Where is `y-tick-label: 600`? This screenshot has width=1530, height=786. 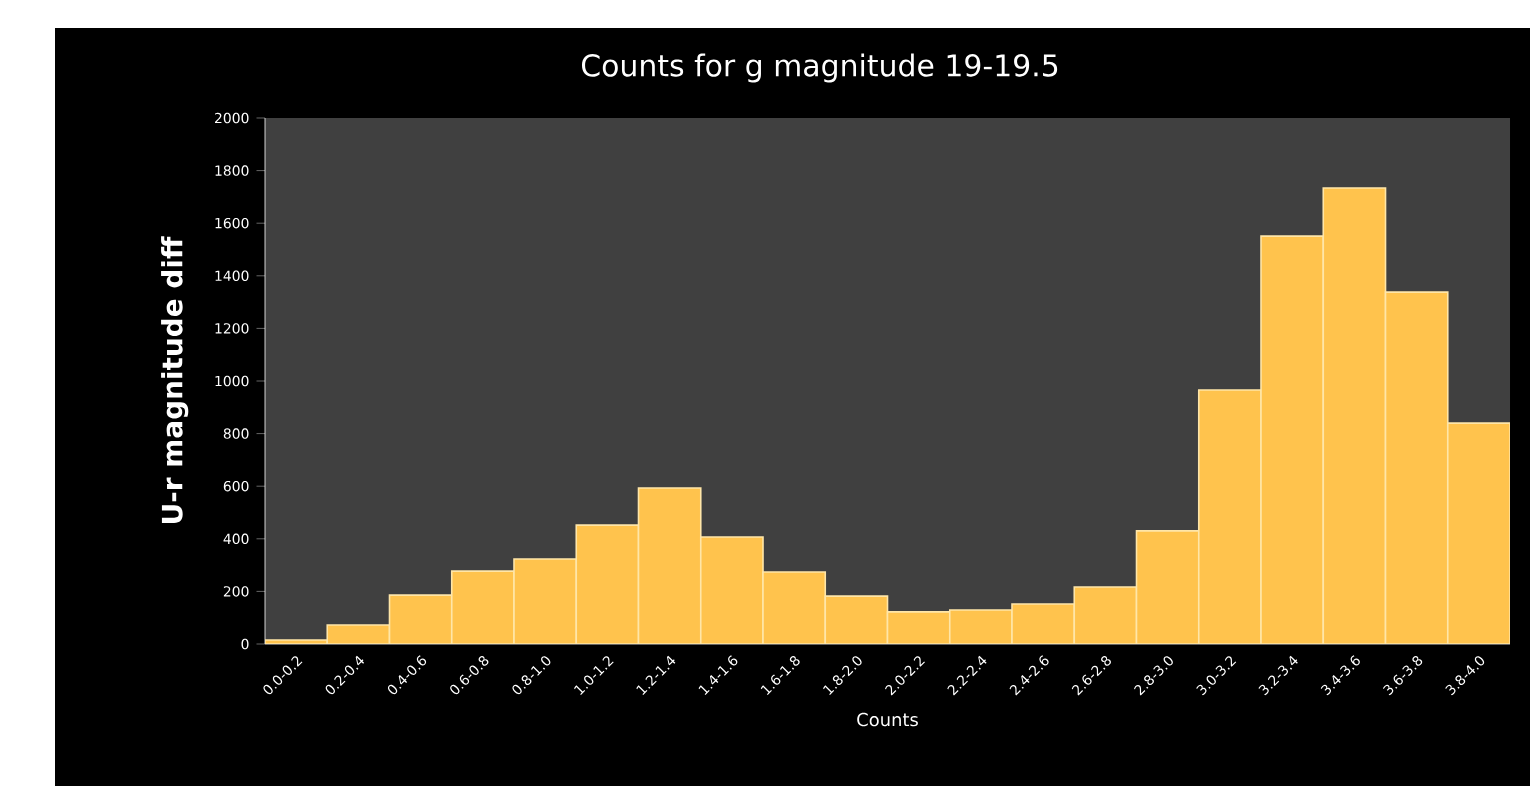 y-tick-label: 600 is located at coordinates (236, 486).